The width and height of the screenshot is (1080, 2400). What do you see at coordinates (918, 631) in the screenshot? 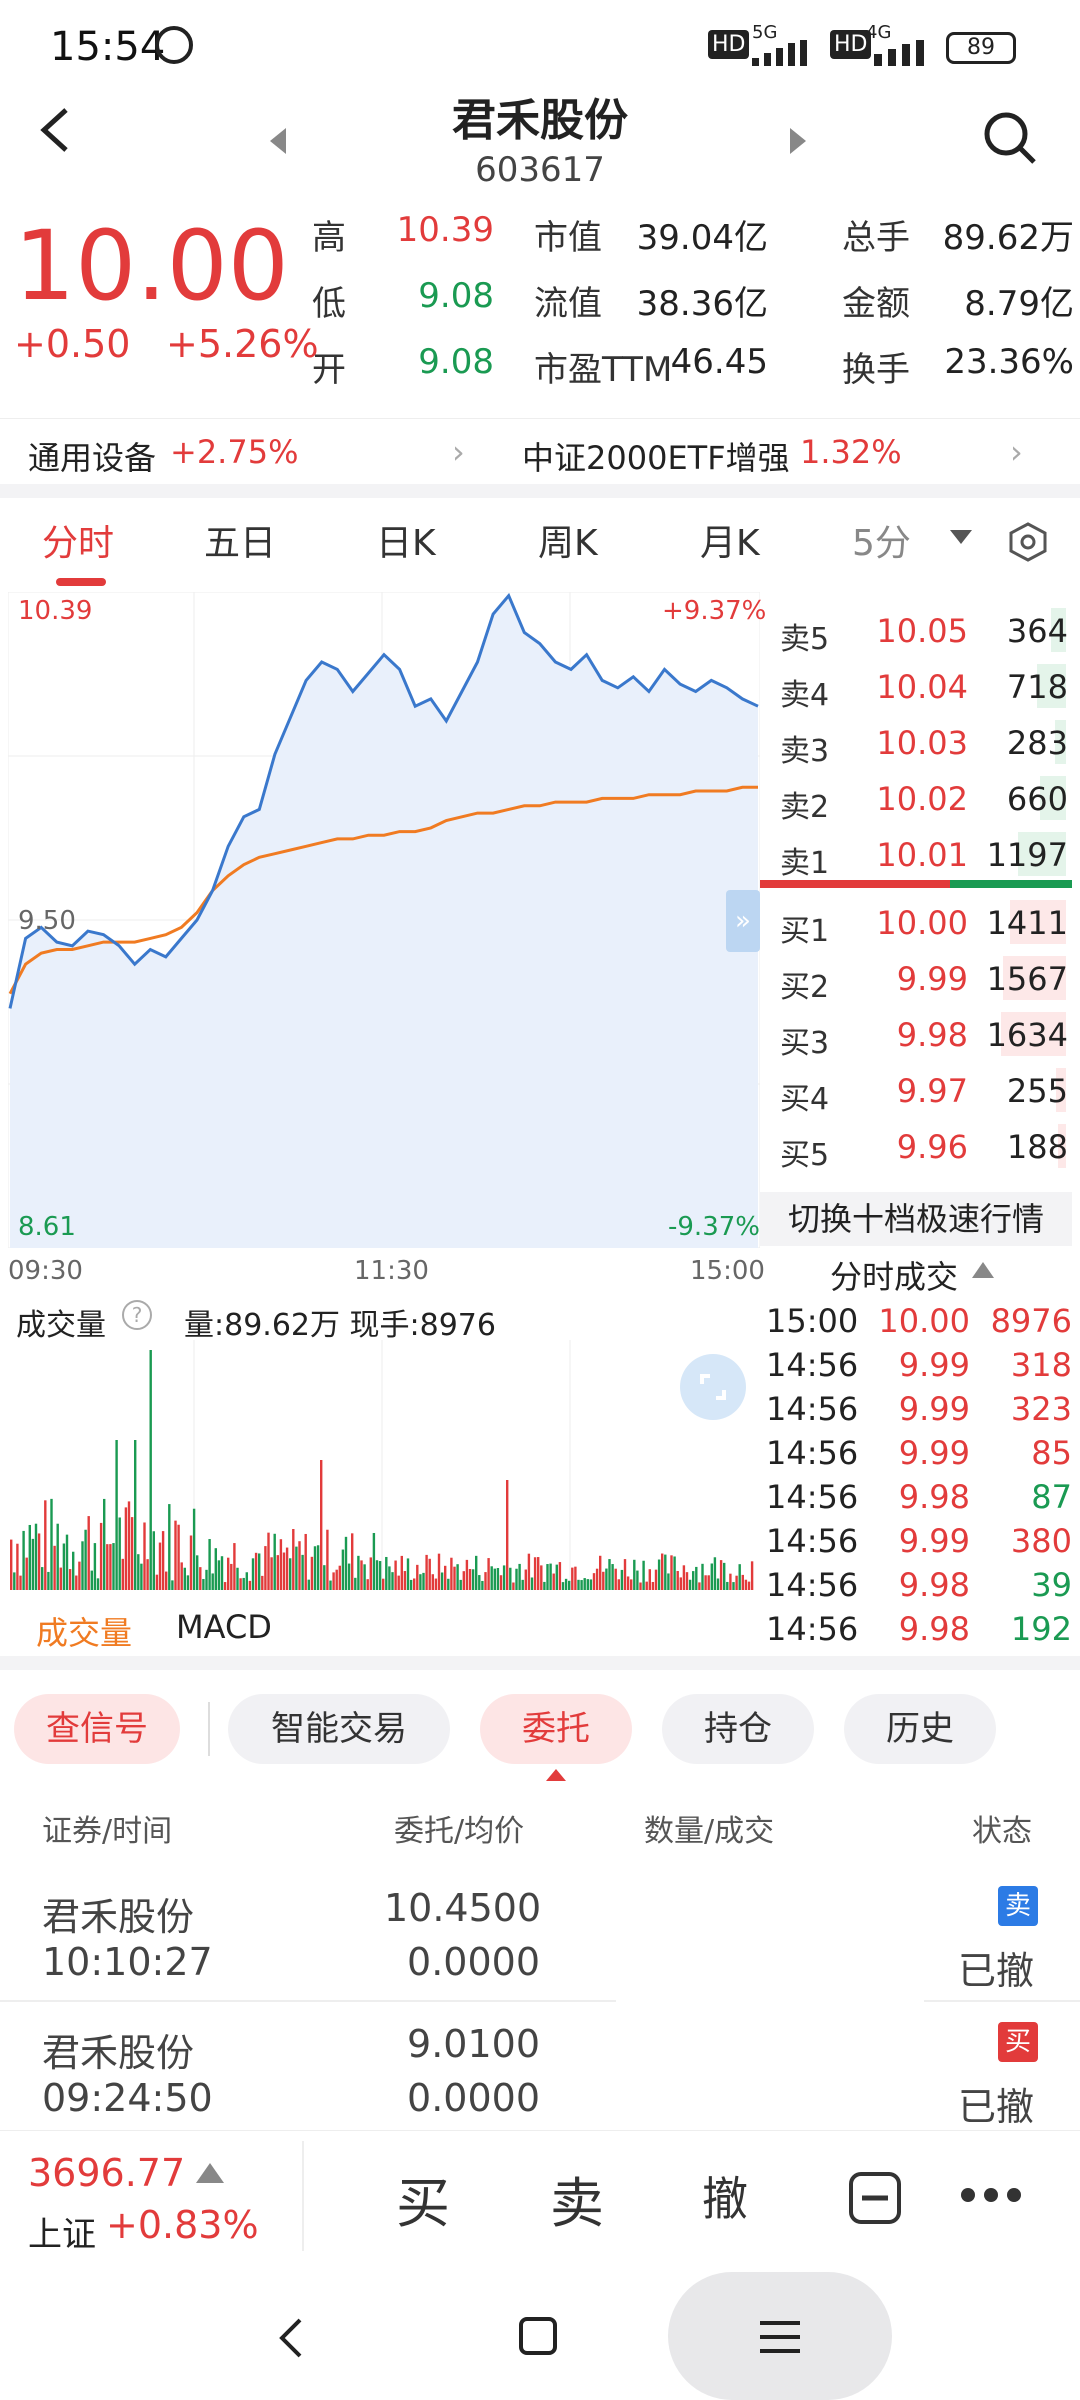
I see `ask-row: 卖5 10.05 364` at bounding box center [918, 631].